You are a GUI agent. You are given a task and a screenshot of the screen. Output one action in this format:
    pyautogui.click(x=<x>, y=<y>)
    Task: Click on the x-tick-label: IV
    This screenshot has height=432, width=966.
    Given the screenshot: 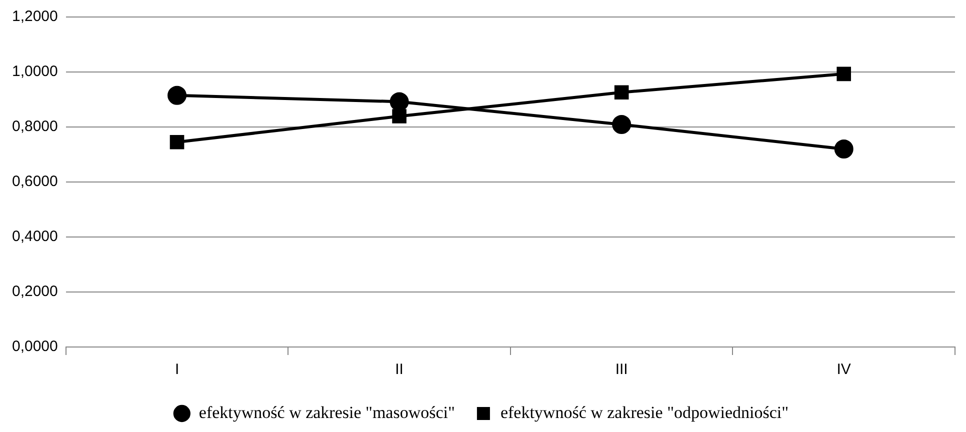 What is the action you would take?
    pyautogui.click(x=843, y=369)
    